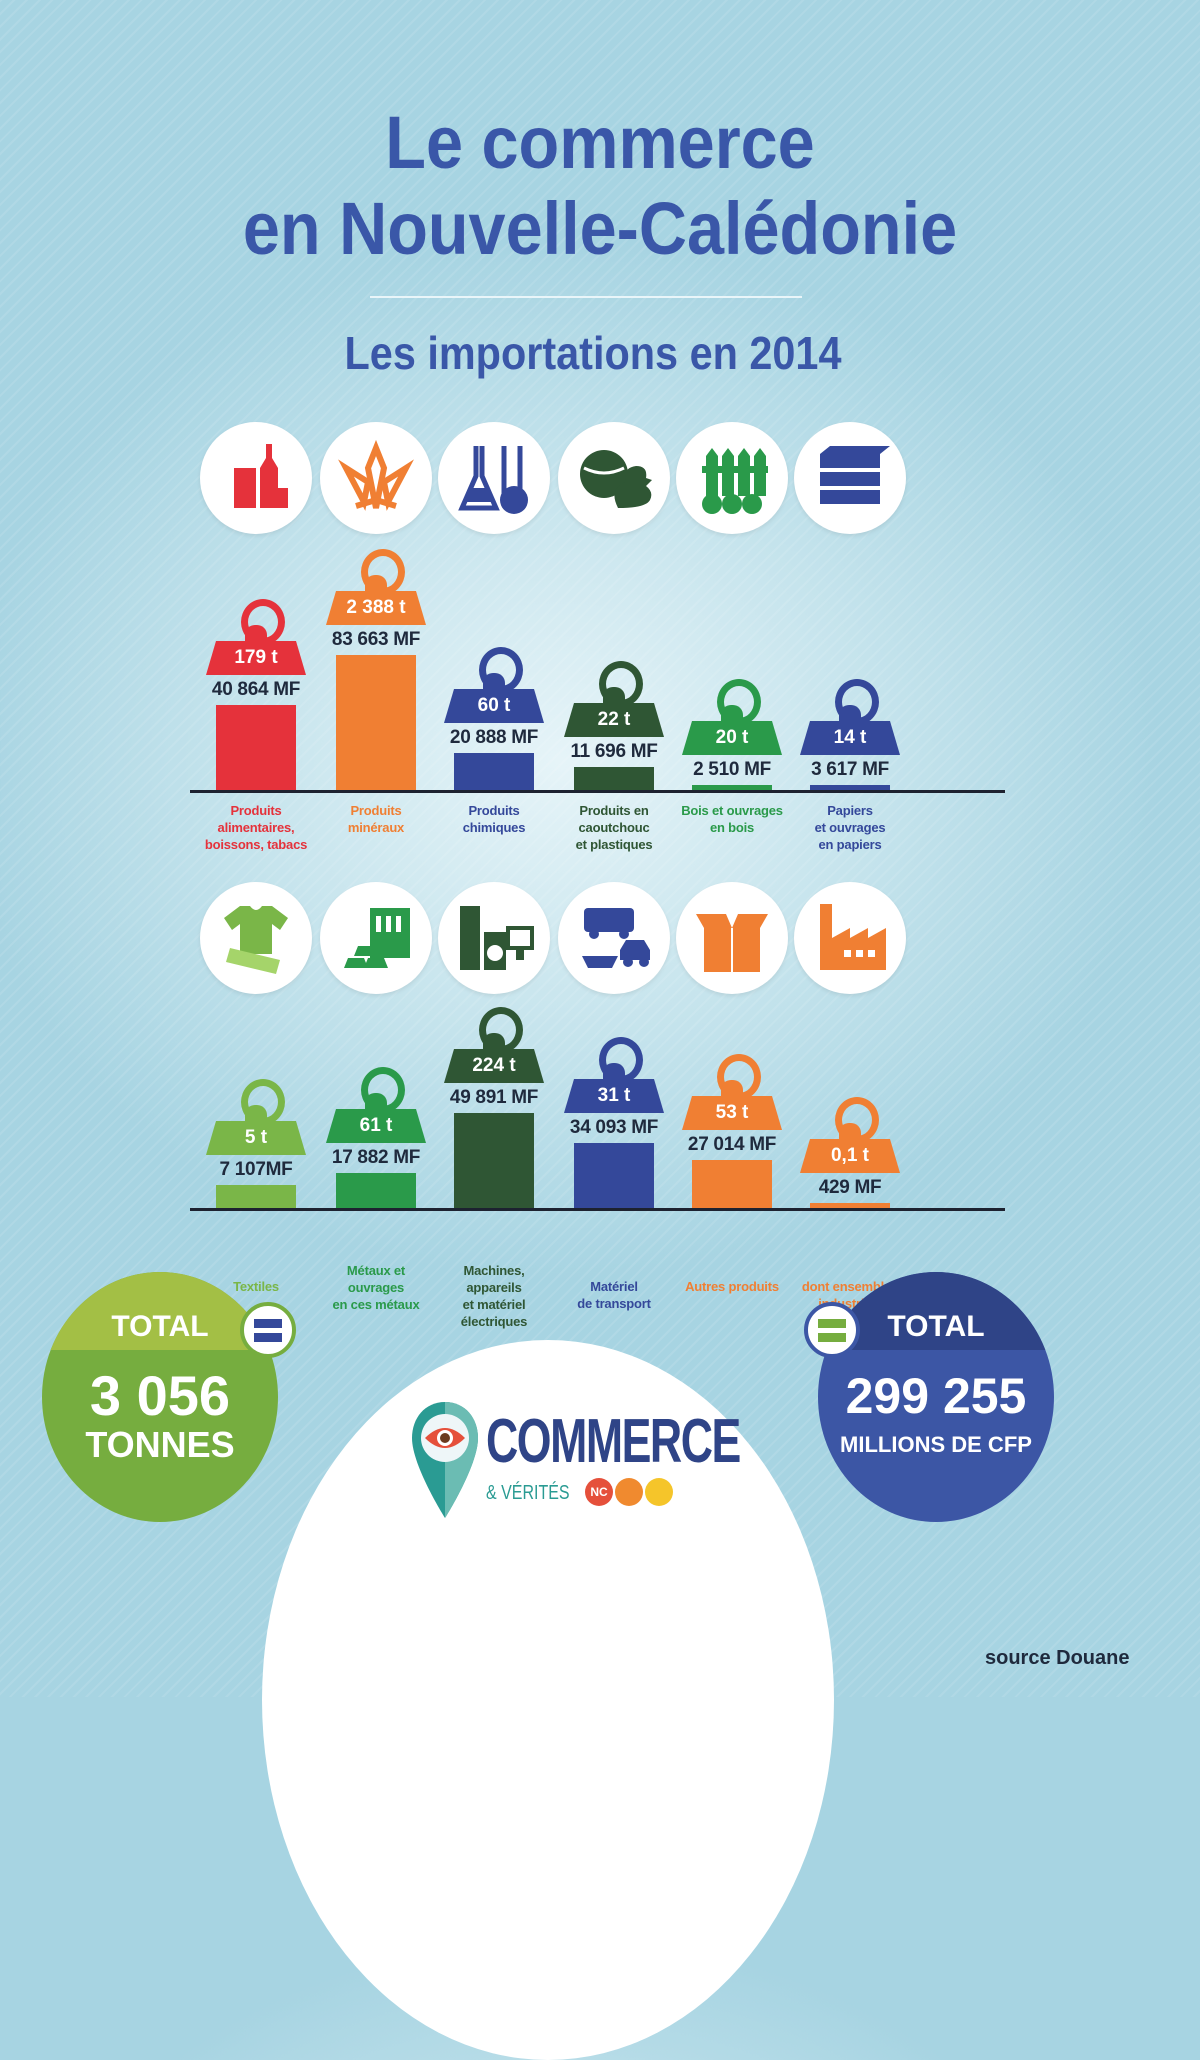 This screenshot has height=2060, width=1200. What do you see at coordinates (614, 844) in the screenshot?
I see `category-label-line: et plastiques` at bounding box center [614, 844].